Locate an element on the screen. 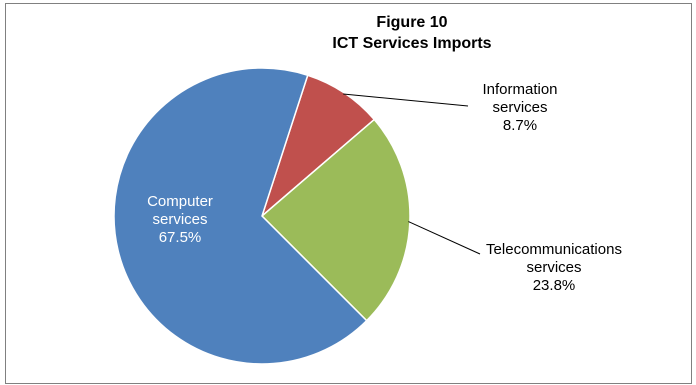 The width and height of the screenshot is (696, 385). pie-slice-telecommunications-services is located at coordinates (335, 220).